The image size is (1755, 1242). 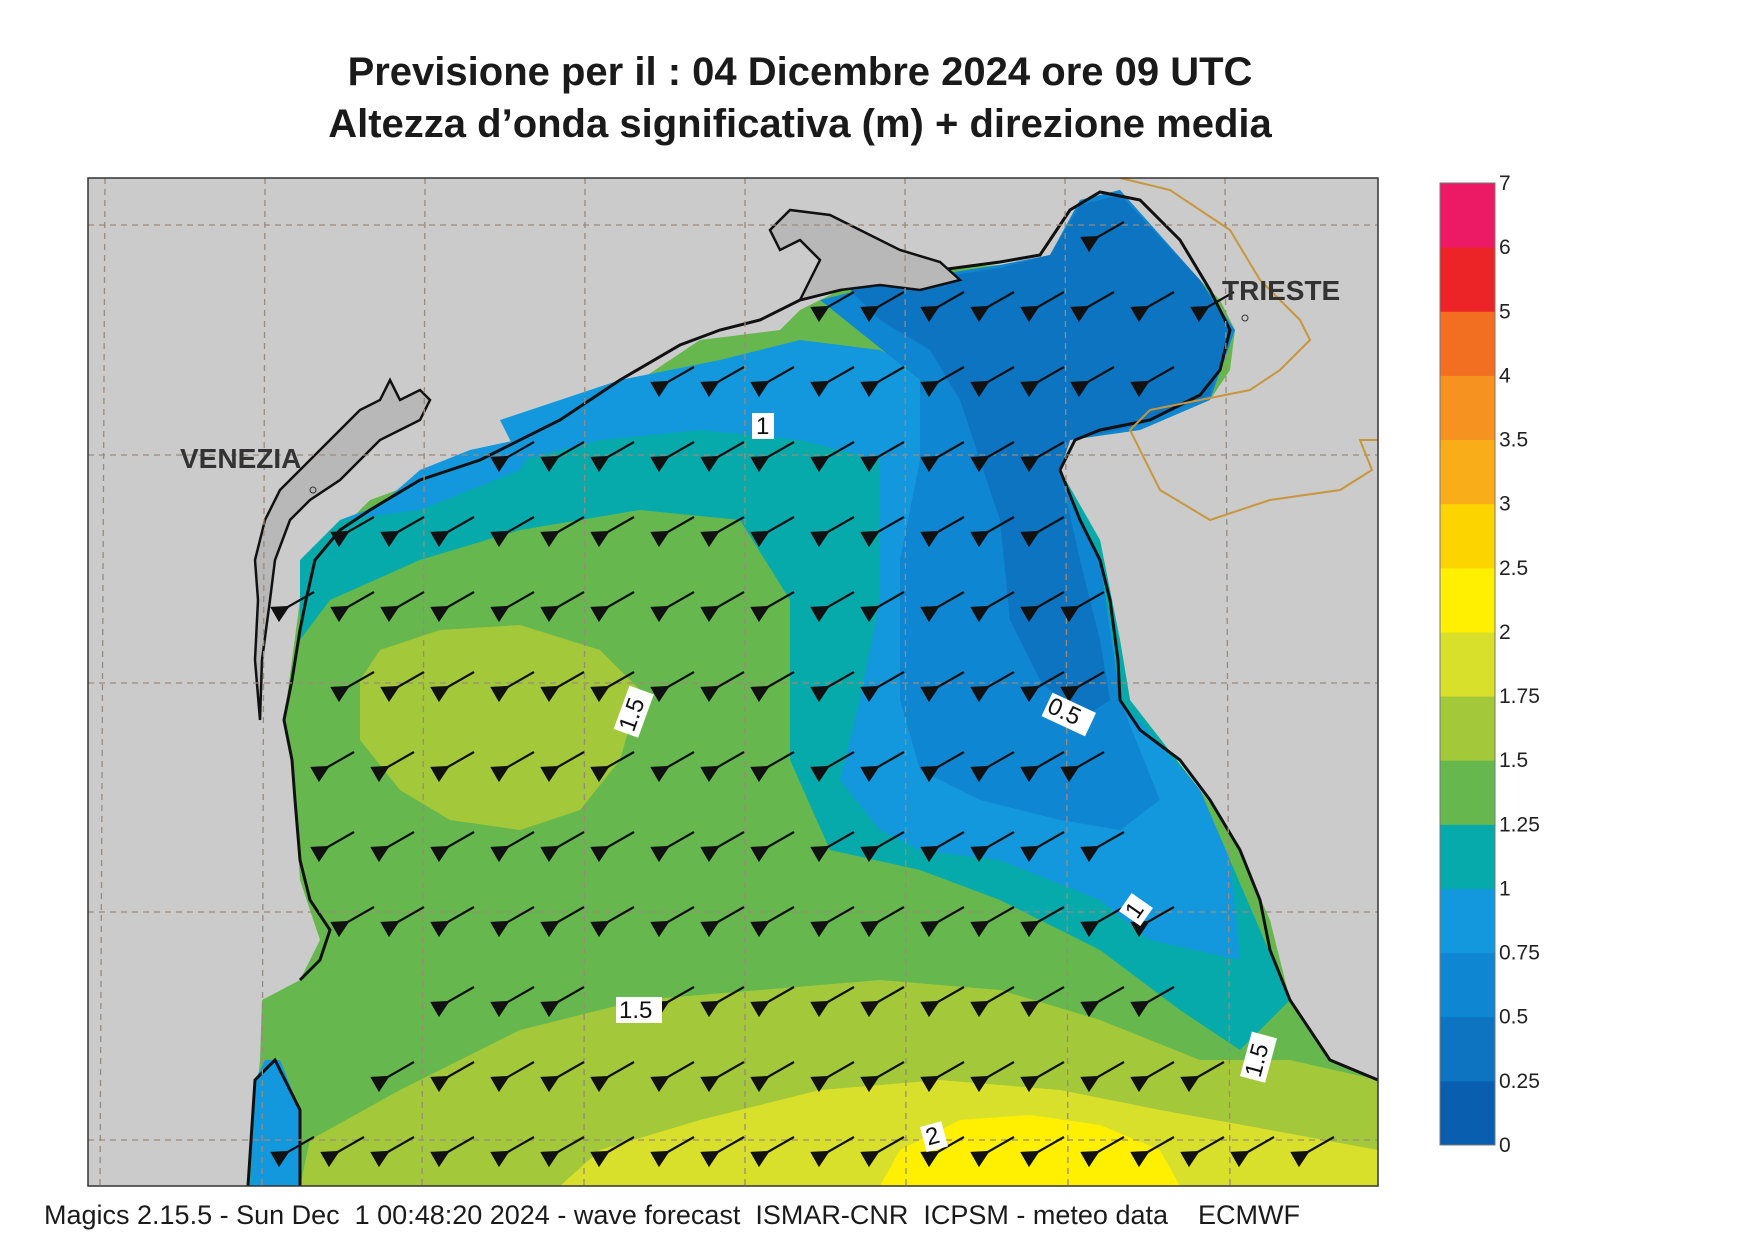 I want to click on color-scale-legend: 0 0.25 0.5 0.75 1 1.25 1.5 1.75 2 2.5 3 3.5 4 5 6 7, so click(x=1489, y=664).